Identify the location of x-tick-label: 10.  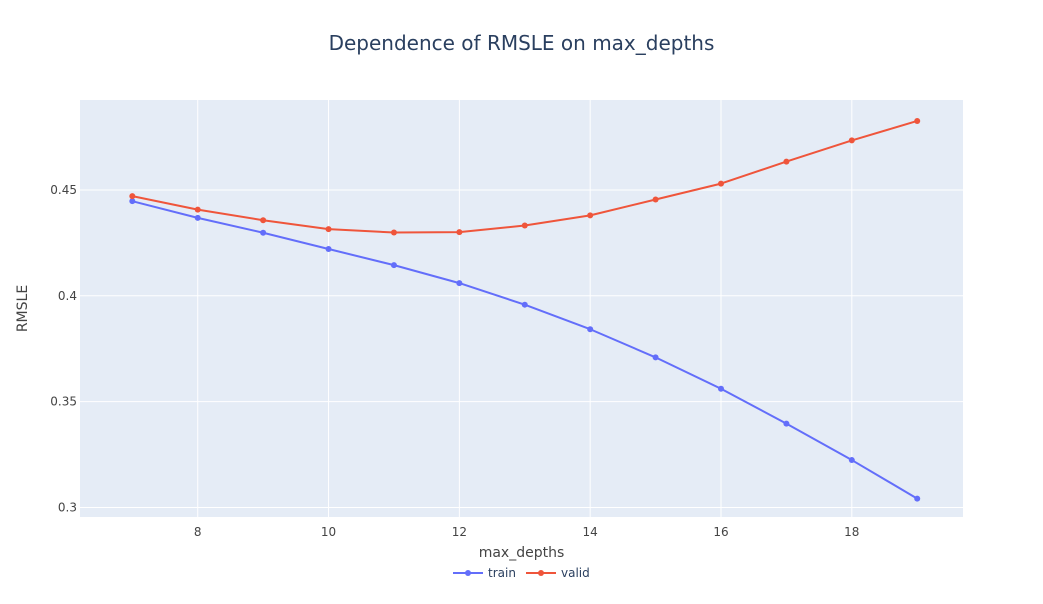
(328, 532).